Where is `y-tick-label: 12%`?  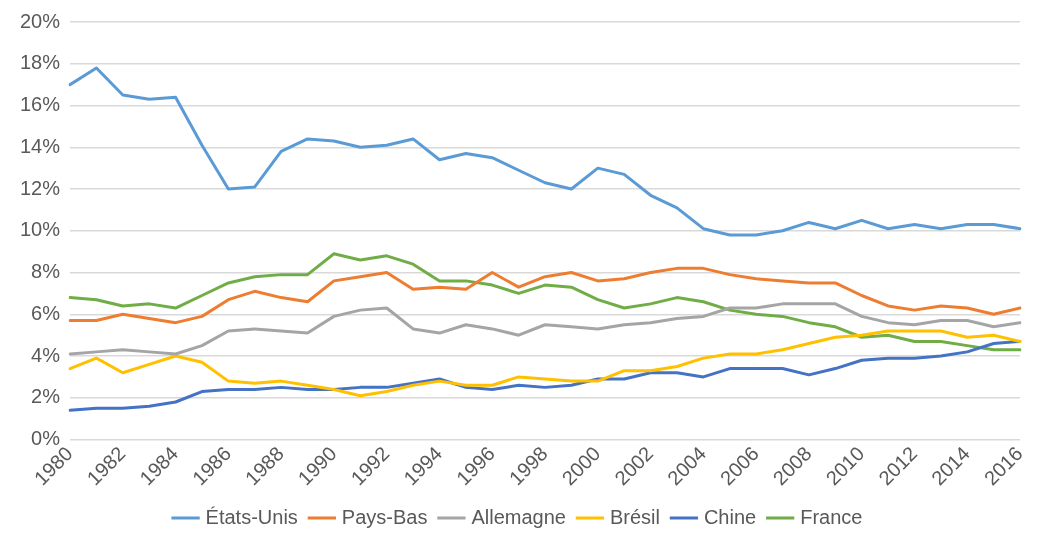 y-tick-label: 12% is located at coordinates (40, 187).